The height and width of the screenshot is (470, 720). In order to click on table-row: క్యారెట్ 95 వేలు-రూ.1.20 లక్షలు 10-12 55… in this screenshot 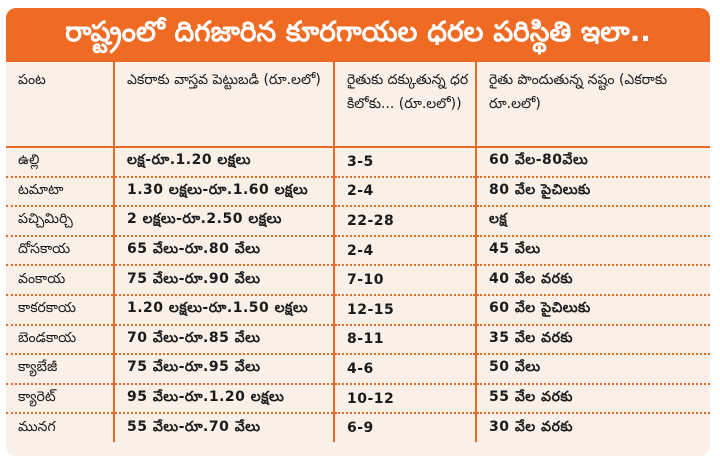, I will do `click(358, 399)`.